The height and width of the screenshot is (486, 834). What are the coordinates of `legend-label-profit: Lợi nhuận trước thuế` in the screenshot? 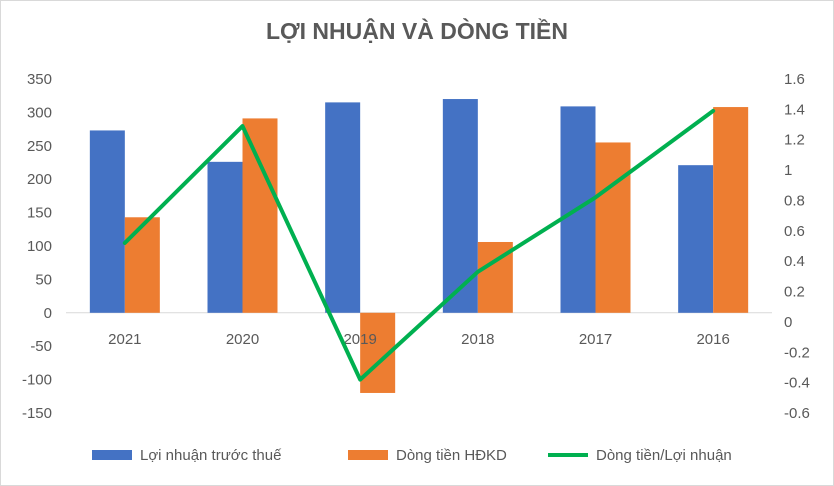 It's located at (211, 455).